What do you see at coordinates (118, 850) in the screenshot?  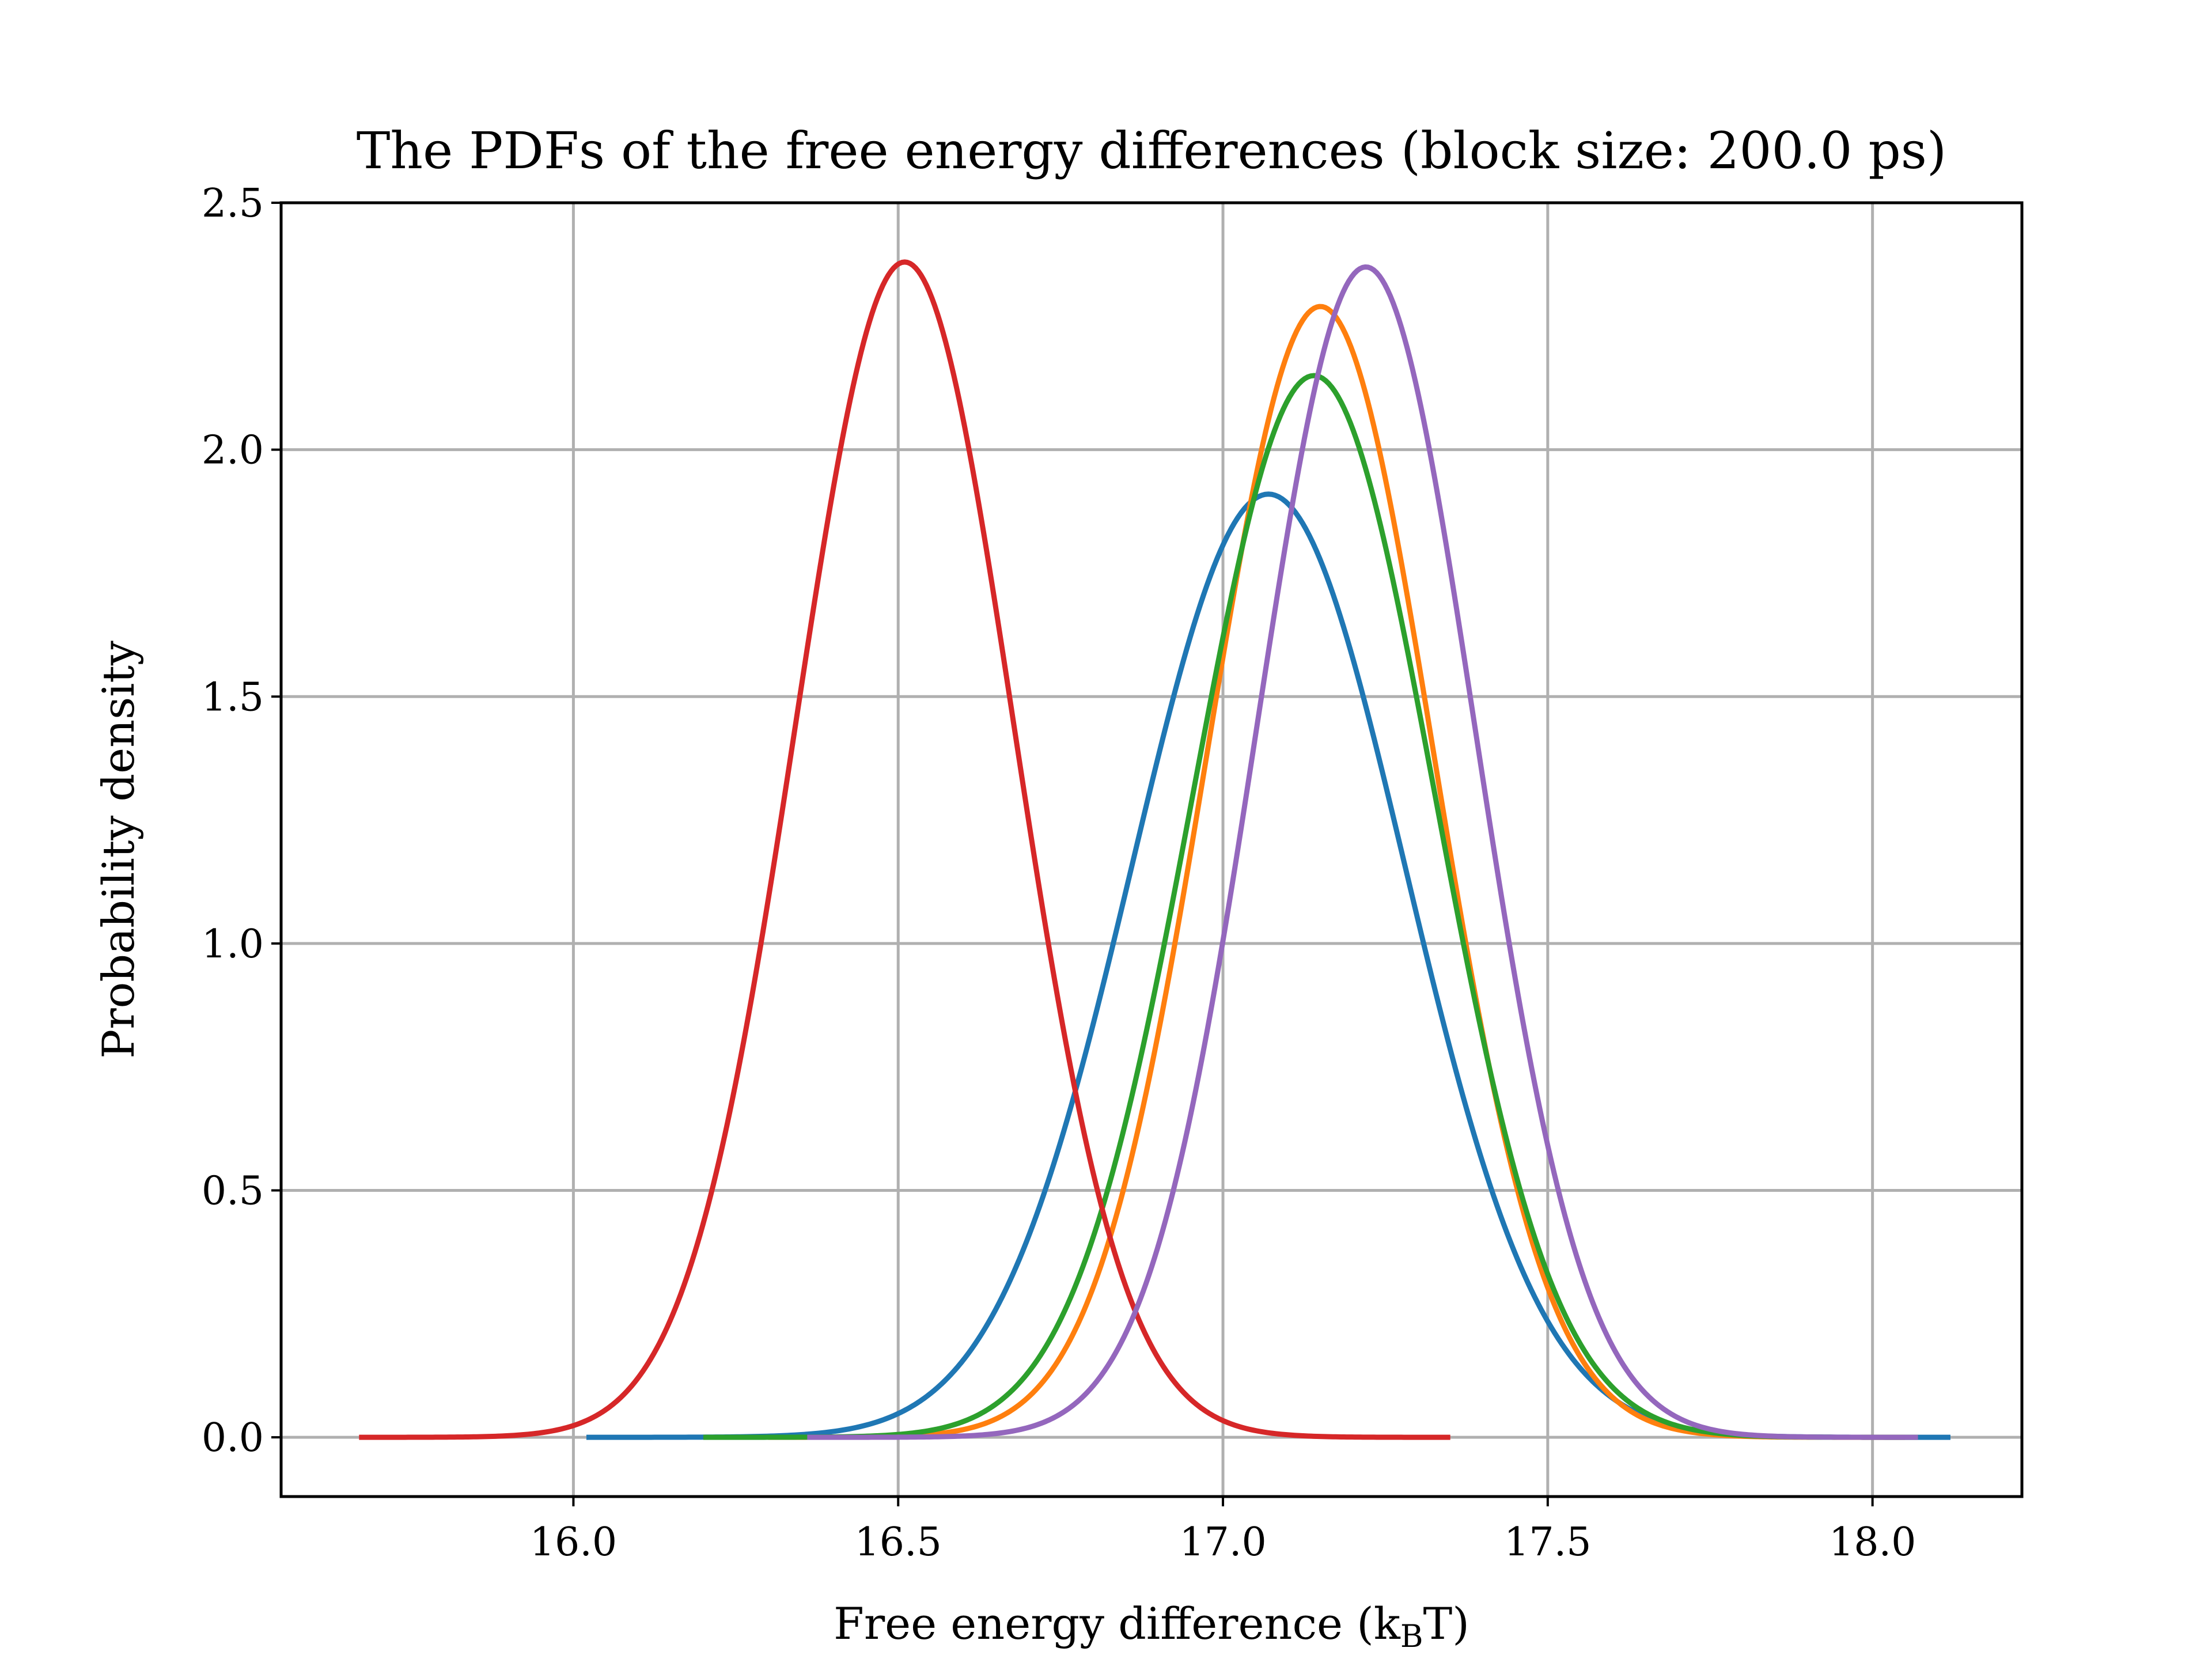 I see `y-axis-label: Probability density` at bounding box center [118, 850].